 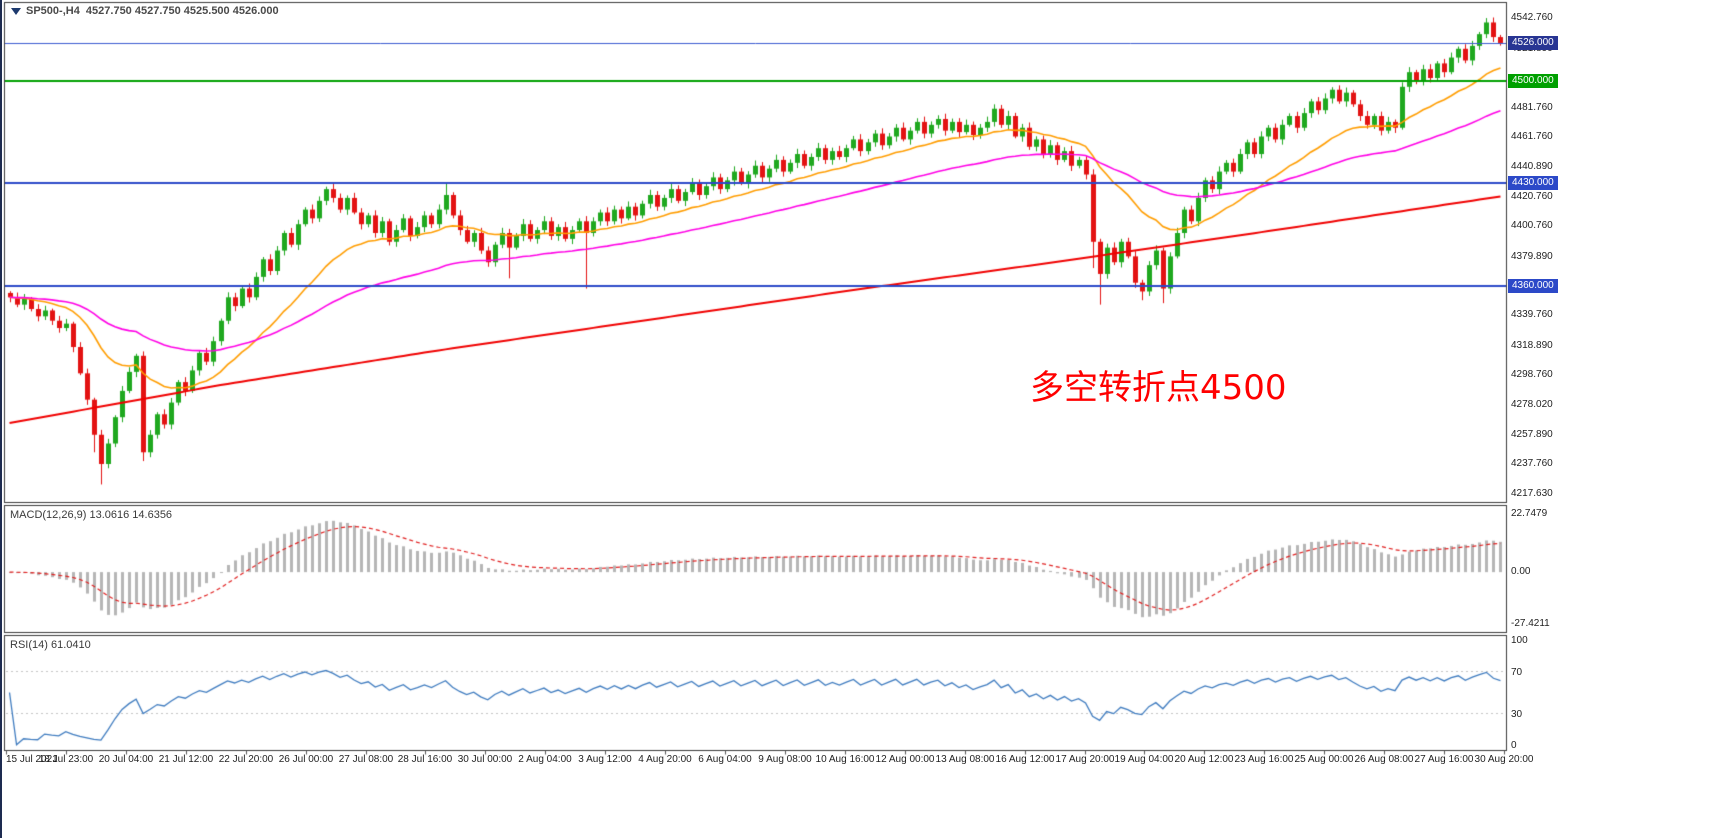 What do you see at coordinates (725, 759) in the screenshot?
I see `time-axis-label: 6 Aug 04:00` at bounding box center [725, 759].